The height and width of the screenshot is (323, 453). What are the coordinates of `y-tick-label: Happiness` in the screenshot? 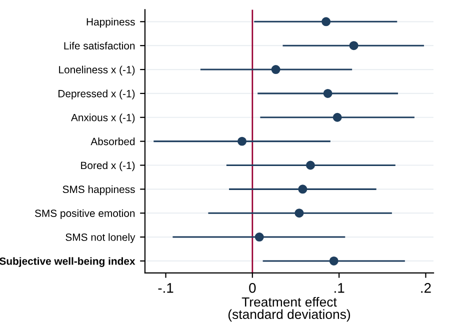 It's located at (110, 23).